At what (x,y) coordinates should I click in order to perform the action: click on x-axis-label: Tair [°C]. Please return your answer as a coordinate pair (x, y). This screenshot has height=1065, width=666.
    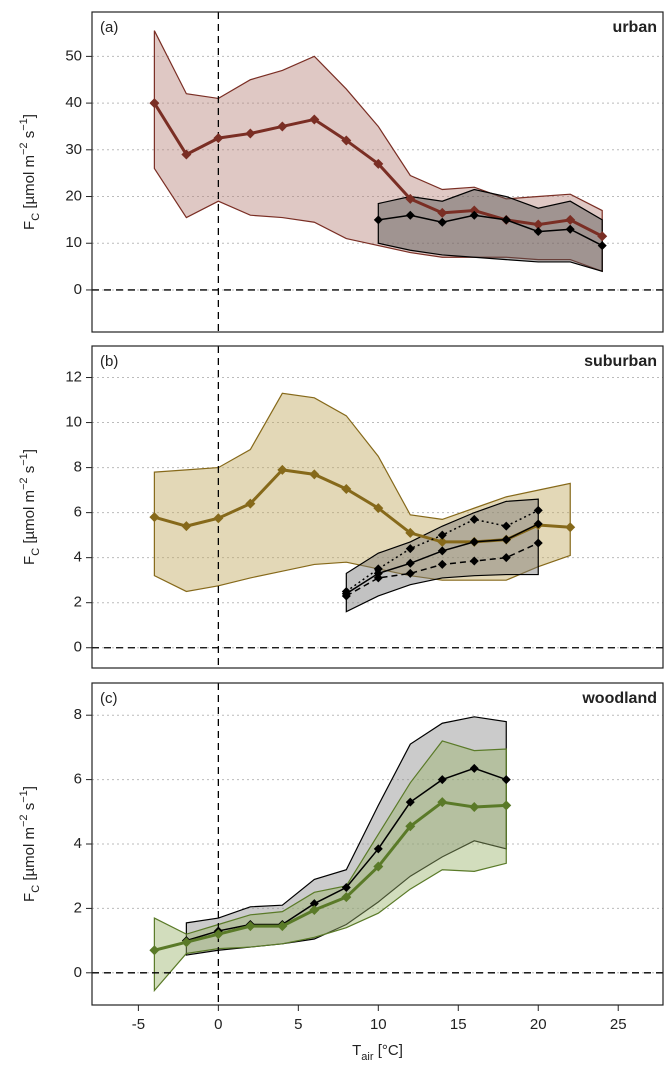
    Looking at the image, I should click on (377, 1052).